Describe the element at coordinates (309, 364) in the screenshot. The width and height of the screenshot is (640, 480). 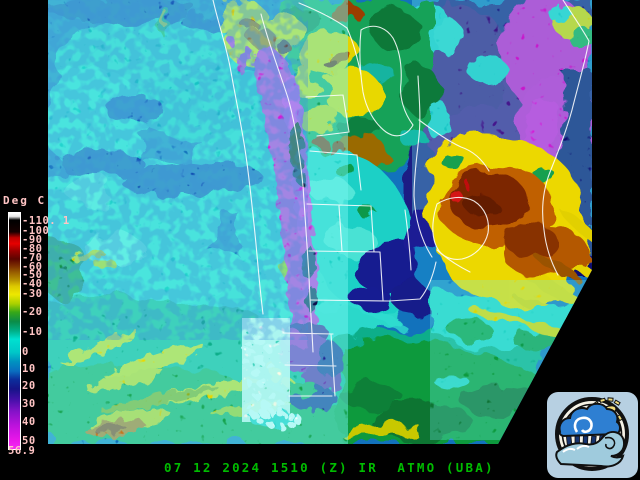
I see `province-borders-patagonia` at that location.